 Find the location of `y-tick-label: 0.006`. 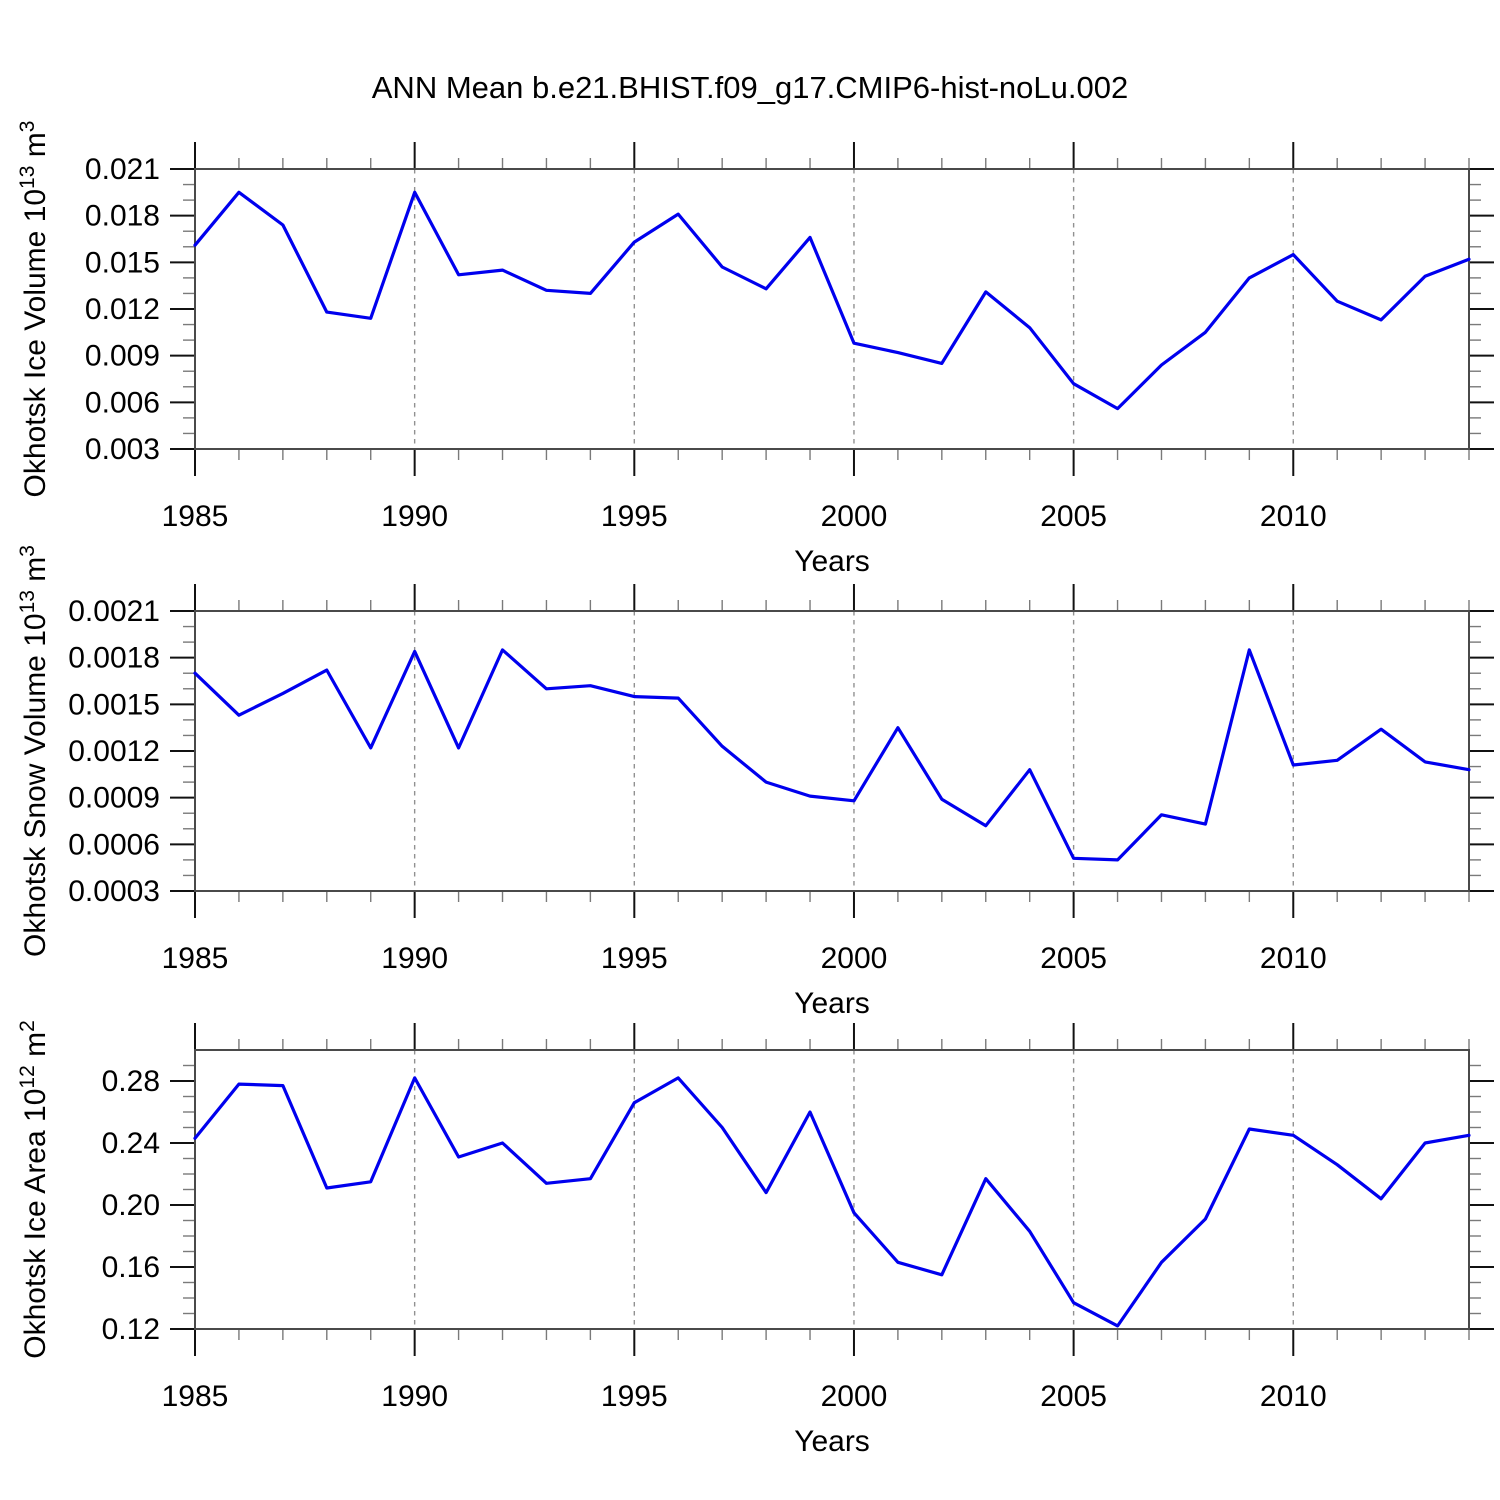

y-tick-label: 0.006 is located at coordinates (122, 402).